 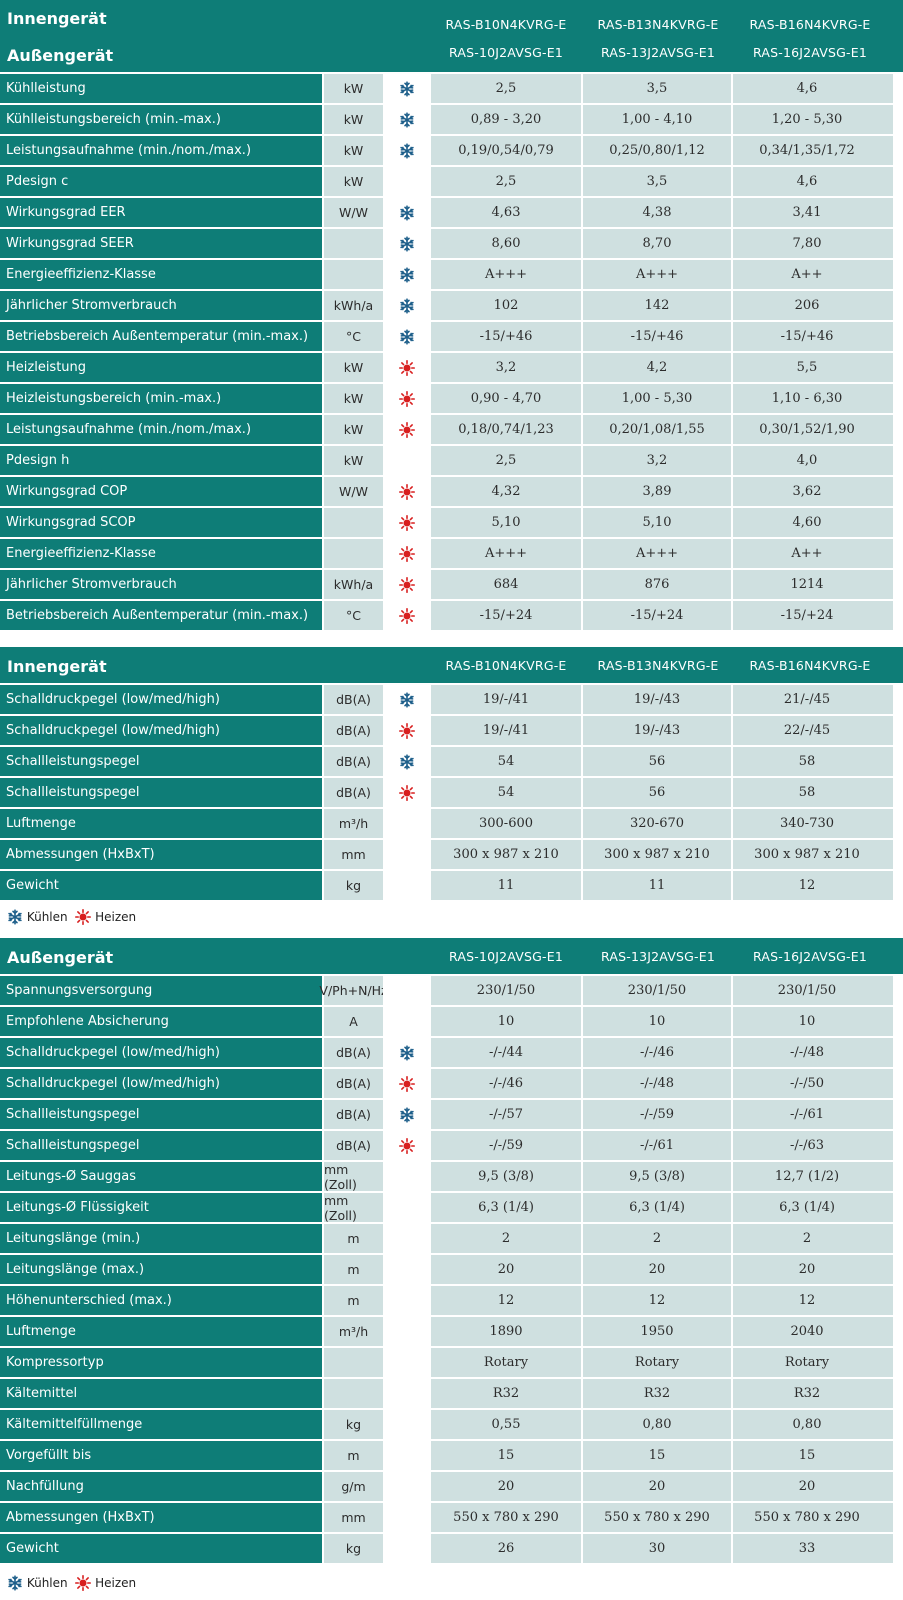 I want to click on row-label: Wirkungsgrad SCOP, so click(x=161, y=522).